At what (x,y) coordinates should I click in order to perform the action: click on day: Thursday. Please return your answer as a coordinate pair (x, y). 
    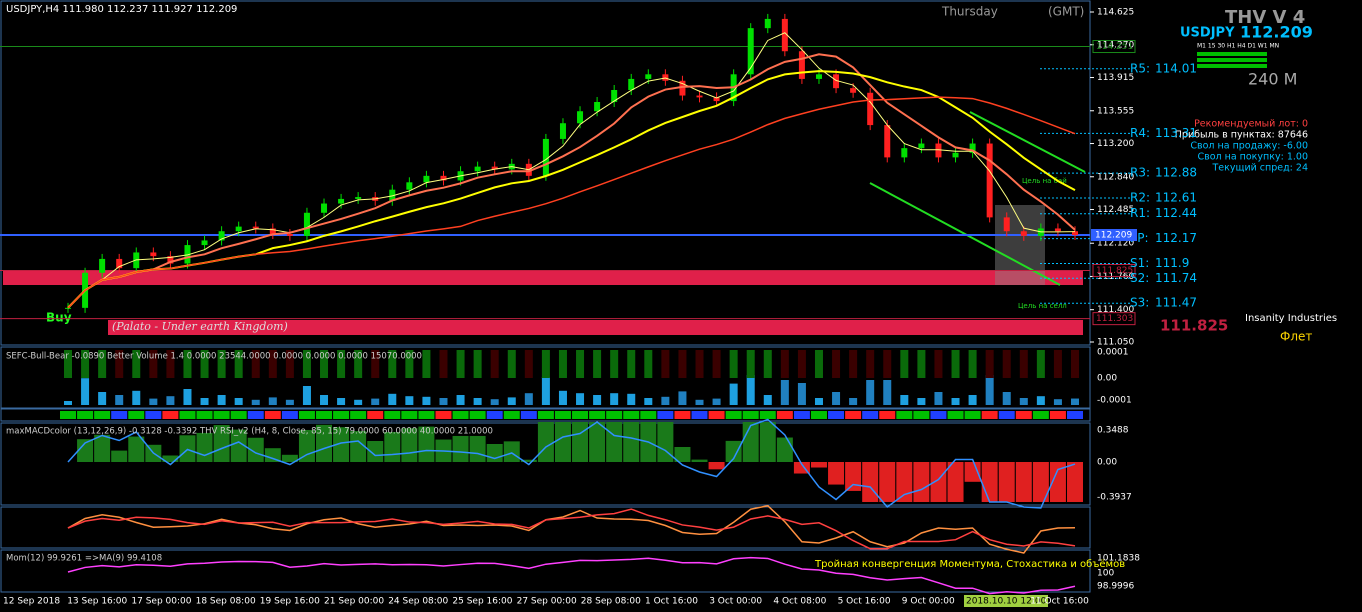
    Looking at the image, I should click on (969, 12).